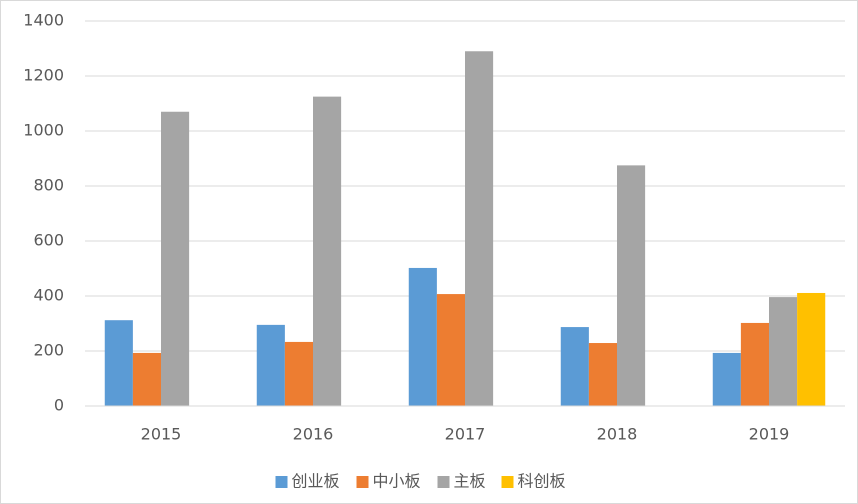  I want to click on y-tick-label: 0, so click(59, 405).